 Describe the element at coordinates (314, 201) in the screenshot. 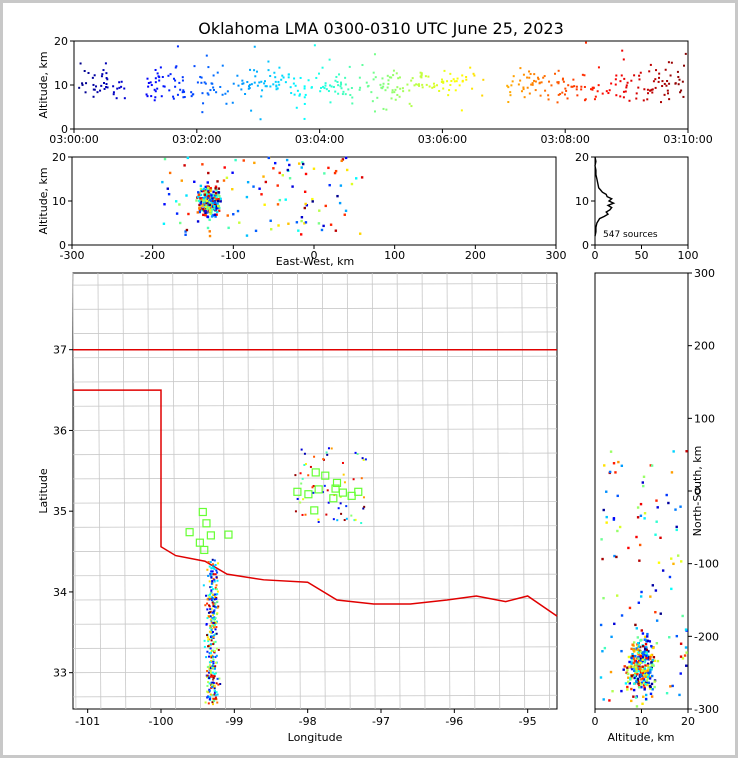

I see `ew-height-frame` at that location.